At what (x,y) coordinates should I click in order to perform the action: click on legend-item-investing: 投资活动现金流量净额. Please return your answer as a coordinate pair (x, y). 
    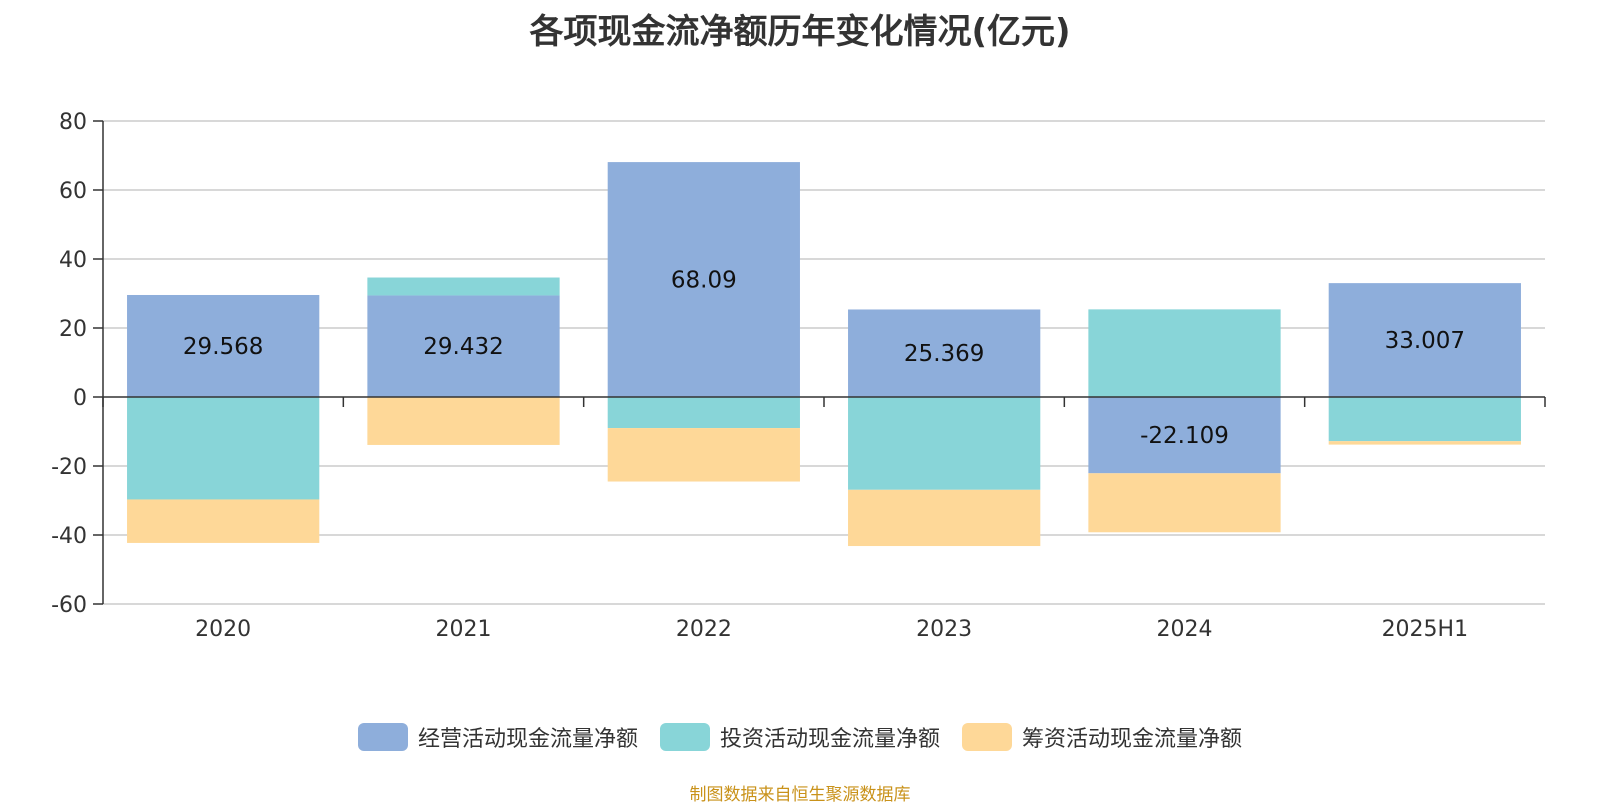
    Looking at the image, I should click on (799, 737).